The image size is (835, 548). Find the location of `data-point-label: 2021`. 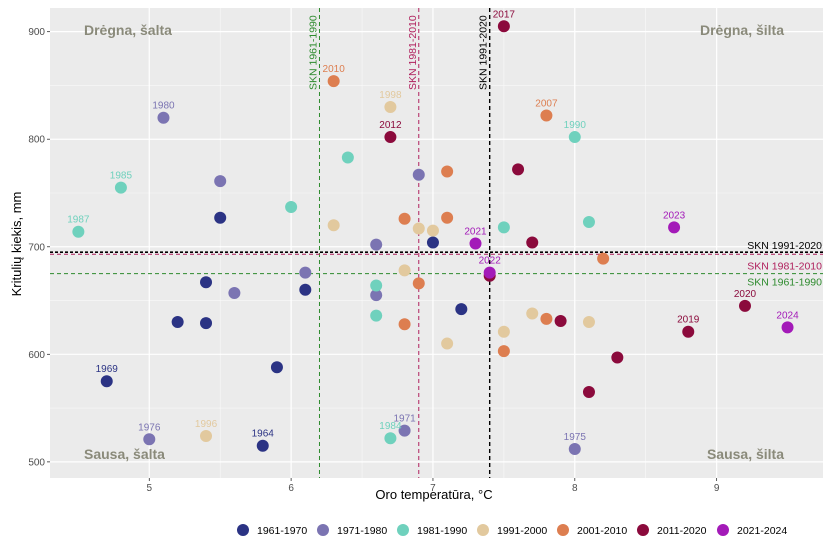

data-point-label: 2021 is located at coordinates (475, 232).